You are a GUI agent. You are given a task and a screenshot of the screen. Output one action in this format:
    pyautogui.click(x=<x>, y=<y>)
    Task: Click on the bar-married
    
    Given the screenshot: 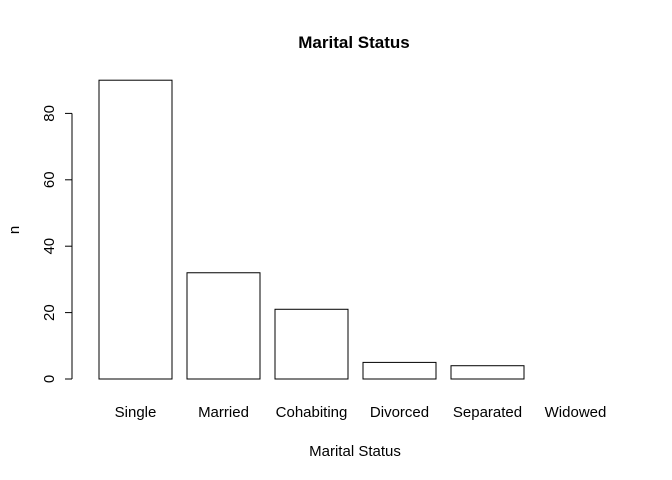 What is the action you would take?
    pyautogui.click(x=223, y=326)
    